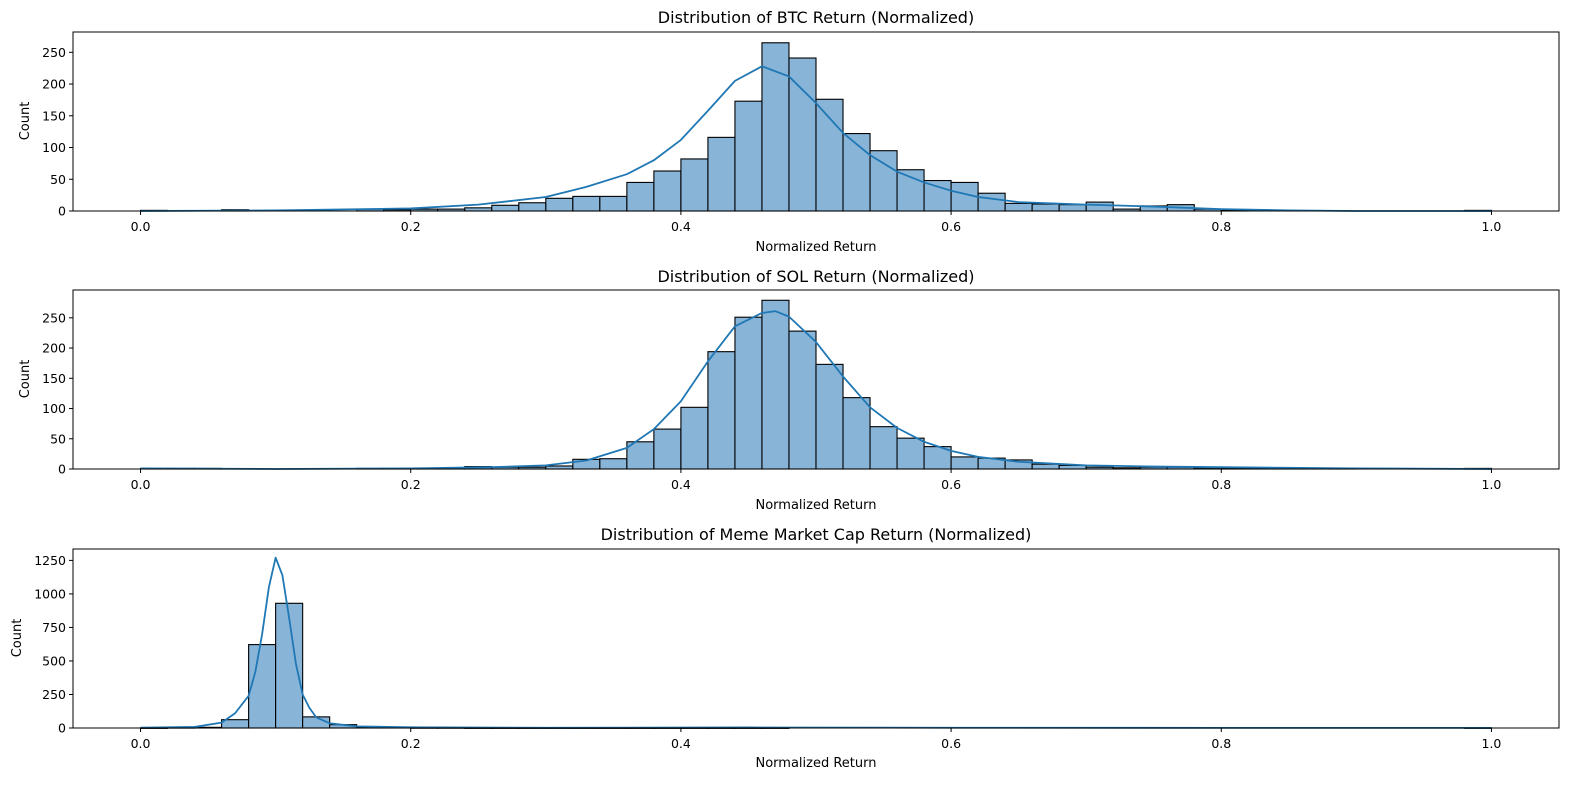  Describe the element at coordinates (50, 560) in the screenshot. I see `y-tick-label: 1250` at that location.